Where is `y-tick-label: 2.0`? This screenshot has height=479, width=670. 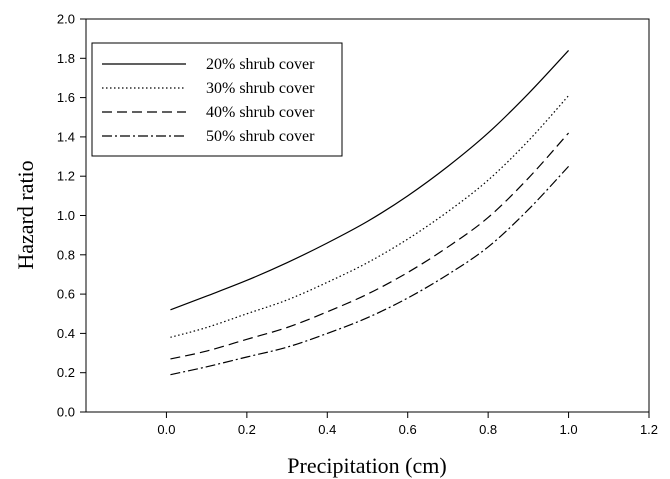
y-tick-label: 2.0 is located at coordinates (66, 19).